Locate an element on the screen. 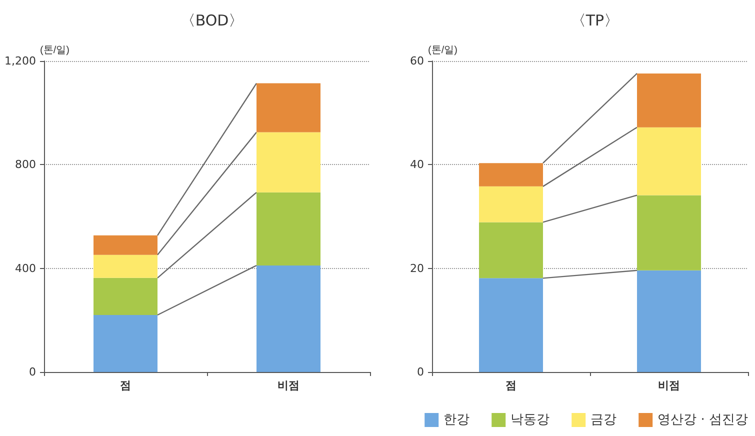 Image resolution: width=755 pixels, height=436 pixels. y-tick-label: 60 is located at coordinates (417, 61).